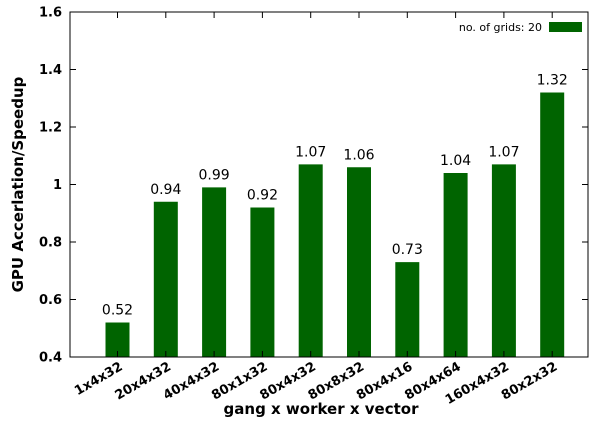 Image resolution: width=600 pixels, height=421 pixels. What do you see at coordinates (50, 300) in the screenshot?
I see `y-tick-label: 0.6` at bounding box center [50, 300].